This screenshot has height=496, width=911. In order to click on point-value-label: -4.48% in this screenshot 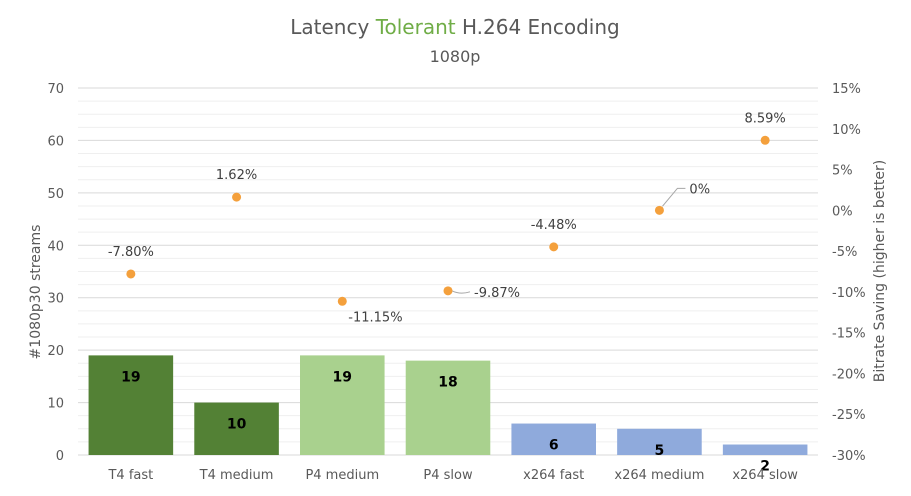, I will do `click(554, 225)`.